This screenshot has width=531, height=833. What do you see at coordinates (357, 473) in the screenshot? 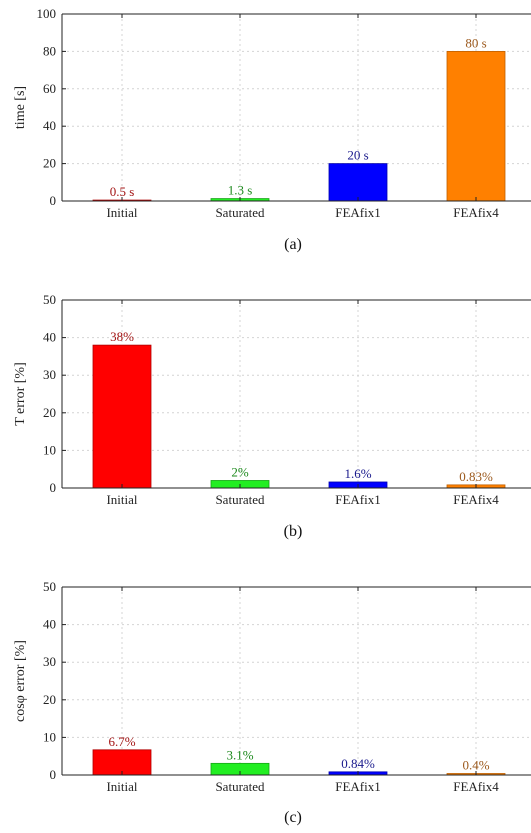
I see `data-label: 1.6%` at bounding box center [357, 473].